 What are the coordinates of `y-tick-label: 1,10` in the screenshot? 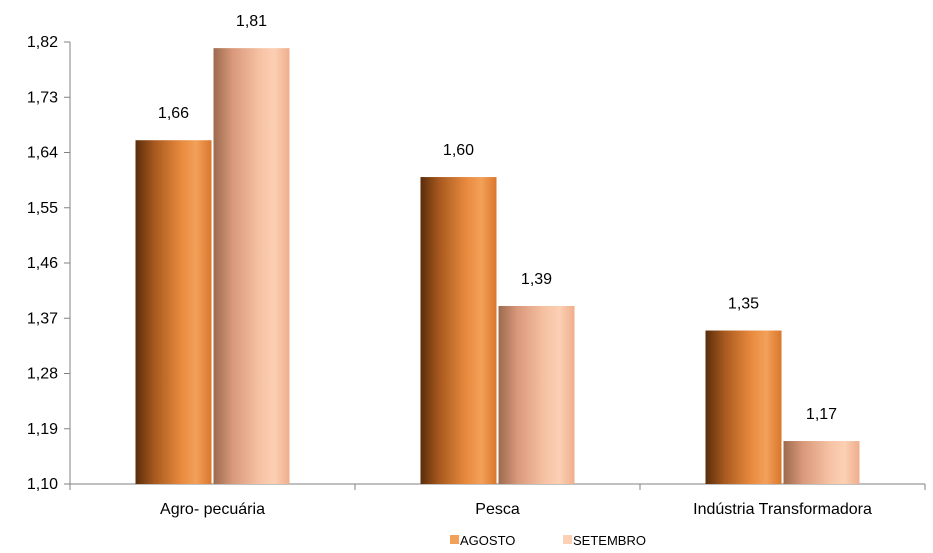 It's located at (42, 484).